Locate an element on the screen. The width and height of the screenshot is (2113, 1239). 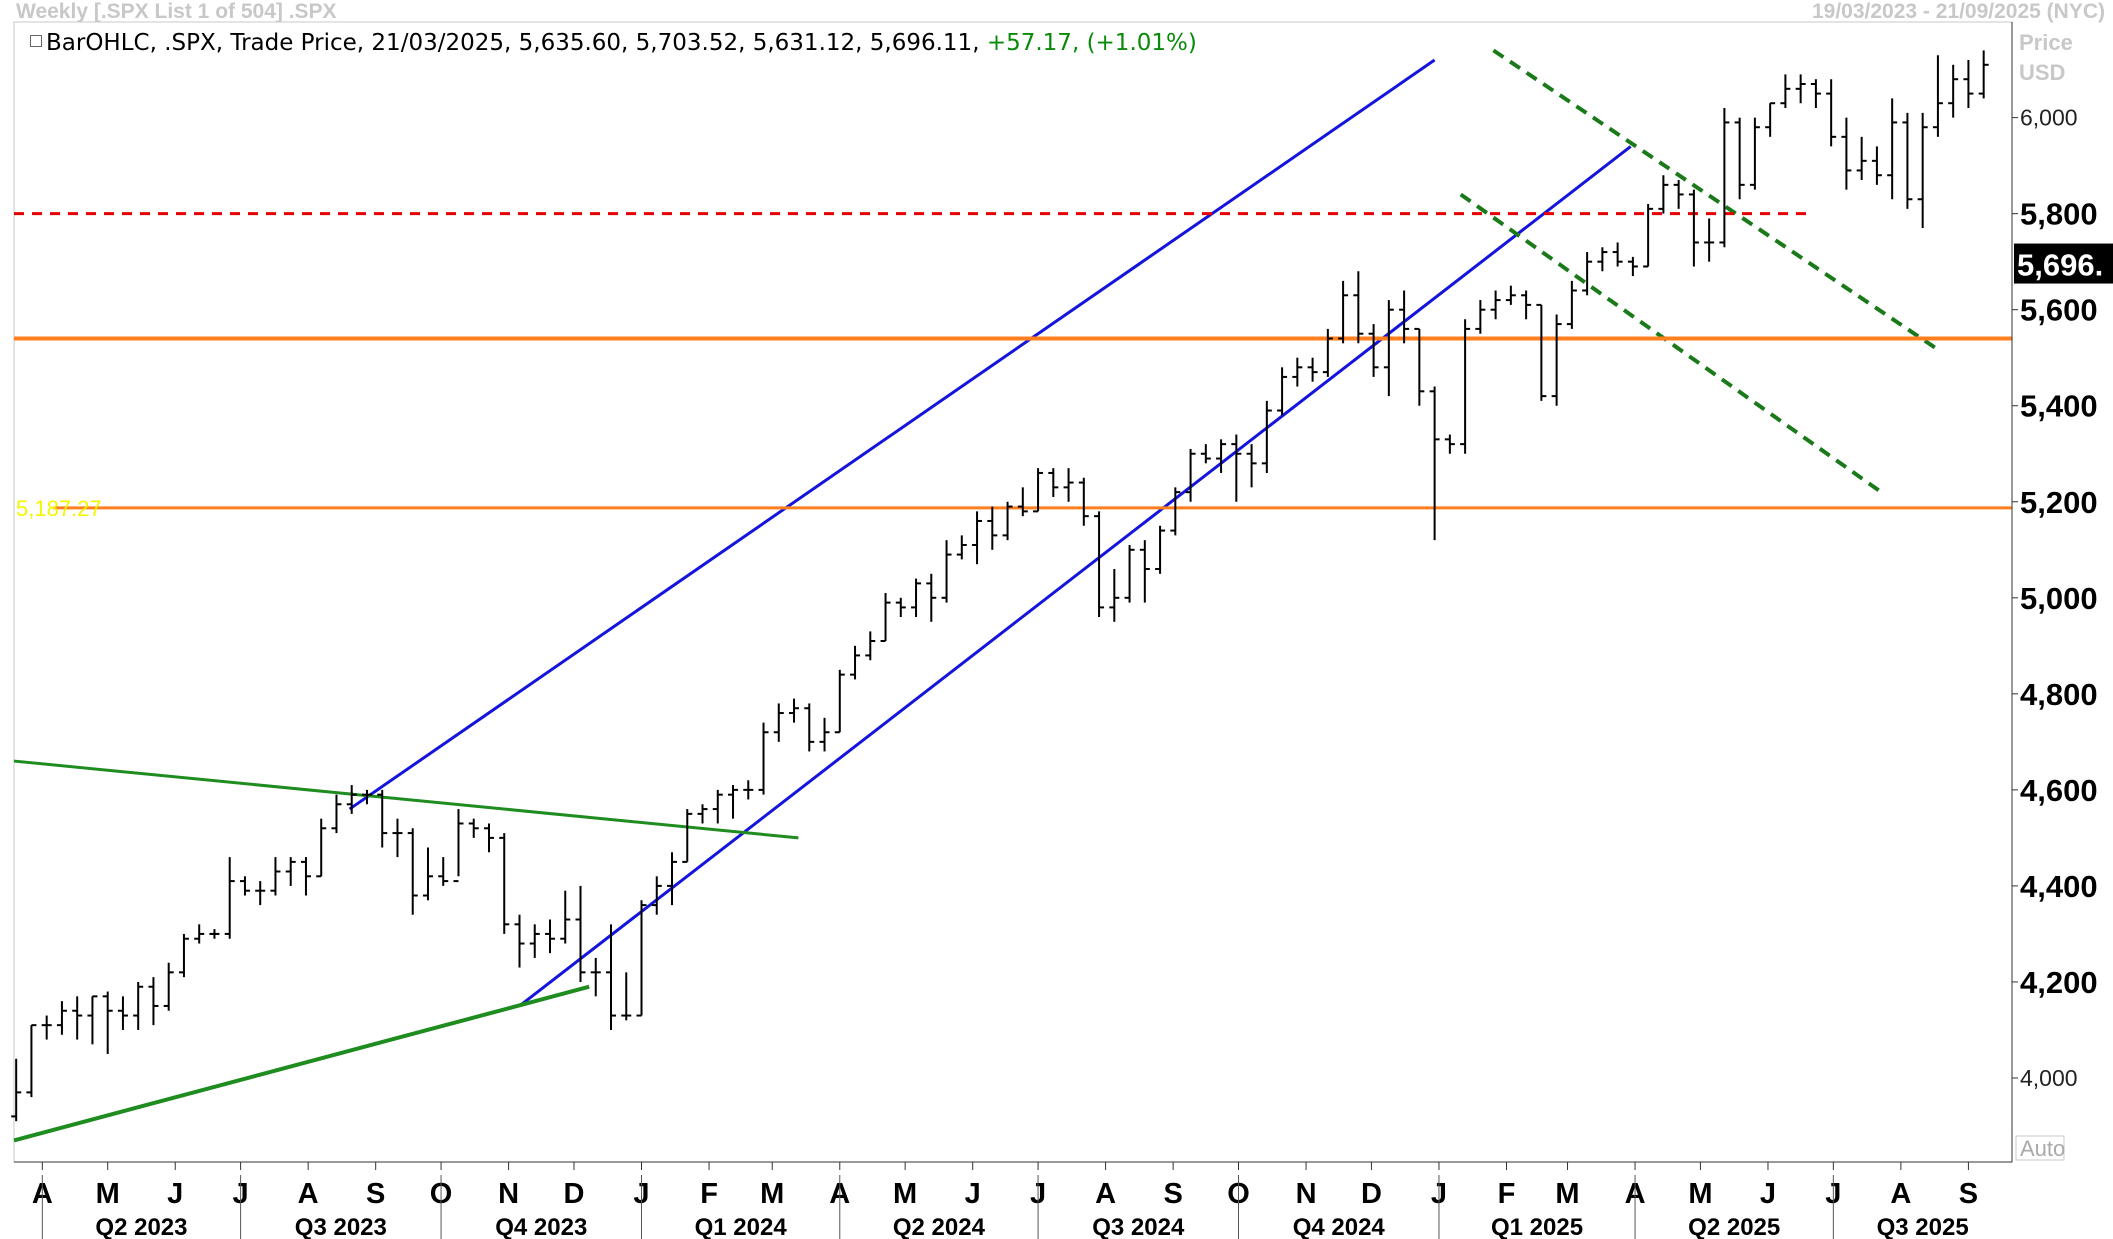
downtrend-upper-line is located at coordinates (1714, 199).